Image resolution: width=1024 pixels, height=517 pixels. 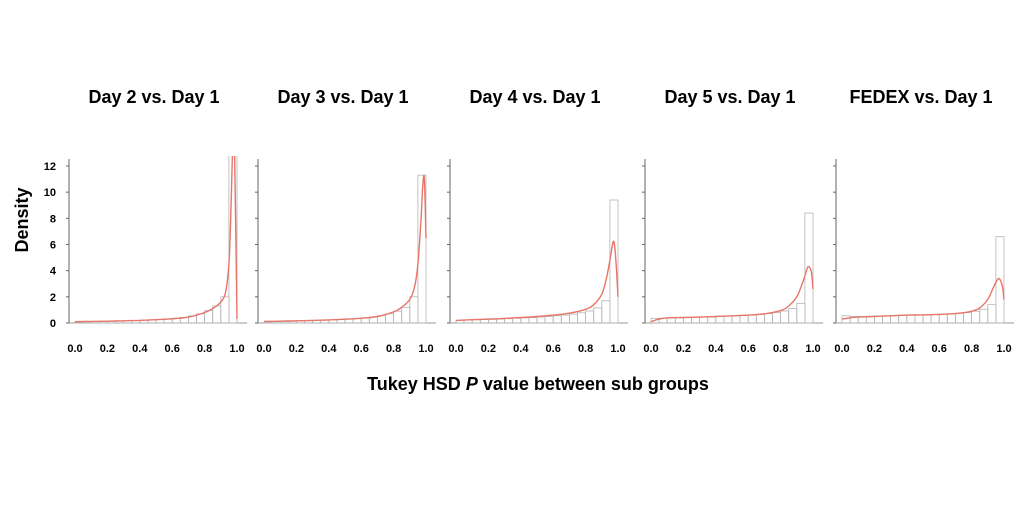 What do you see at coordinates (50, 167) in the screenshot?
I see `y-tick-label: 12` at bounding box center [50, 167].